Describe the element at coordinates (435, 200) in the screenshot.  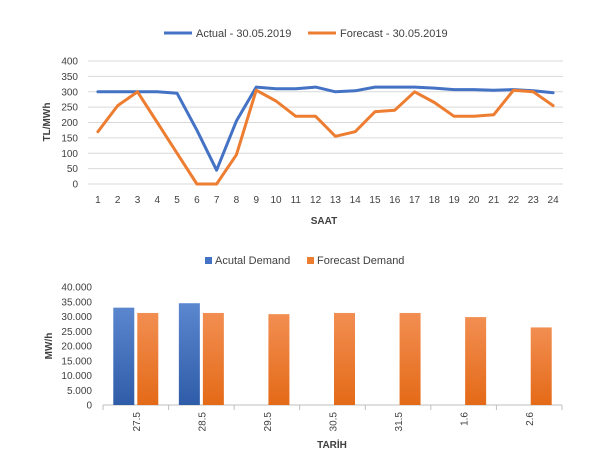
I see `x-tick-label: 18` at that location.